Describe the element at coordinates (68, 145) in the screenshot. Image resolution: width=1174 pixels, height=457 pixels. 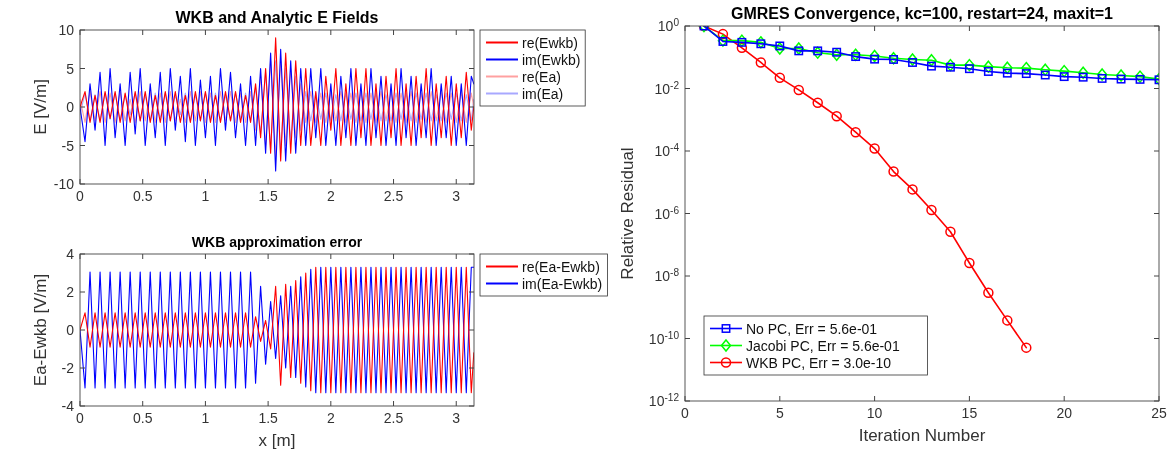
I see `y-tick-label: -5` at that location.